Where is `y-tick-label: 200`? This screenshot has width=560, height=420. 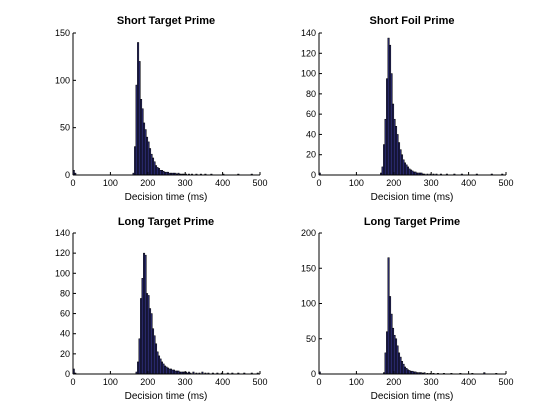
y-tick-label: 200 is located at coordinates (308, 233).